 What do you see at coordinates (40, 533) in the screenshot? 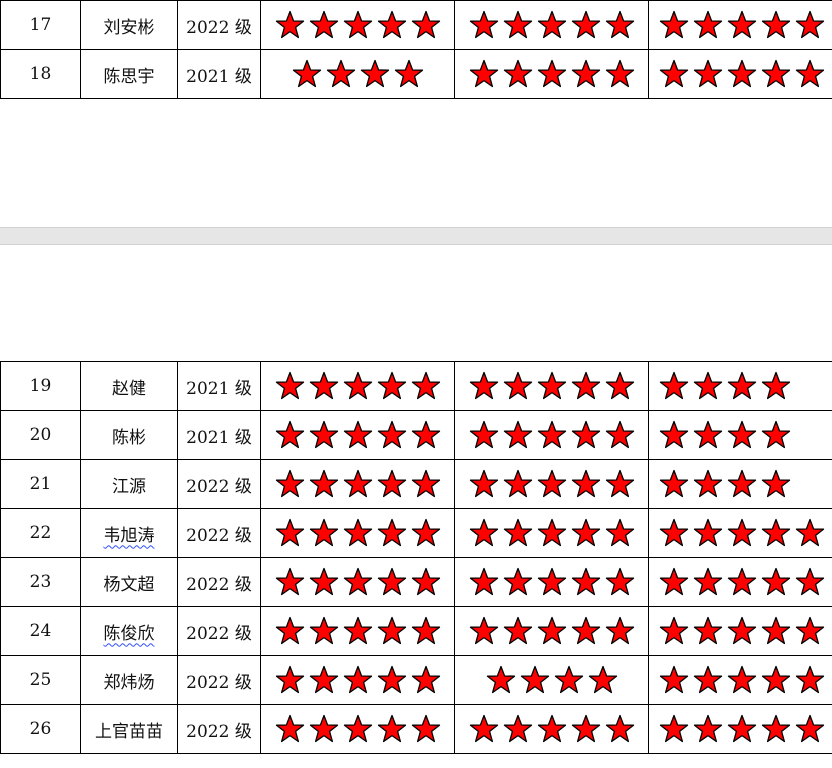
I see `row-number-cell: 22` at bounding box center [40, 533].